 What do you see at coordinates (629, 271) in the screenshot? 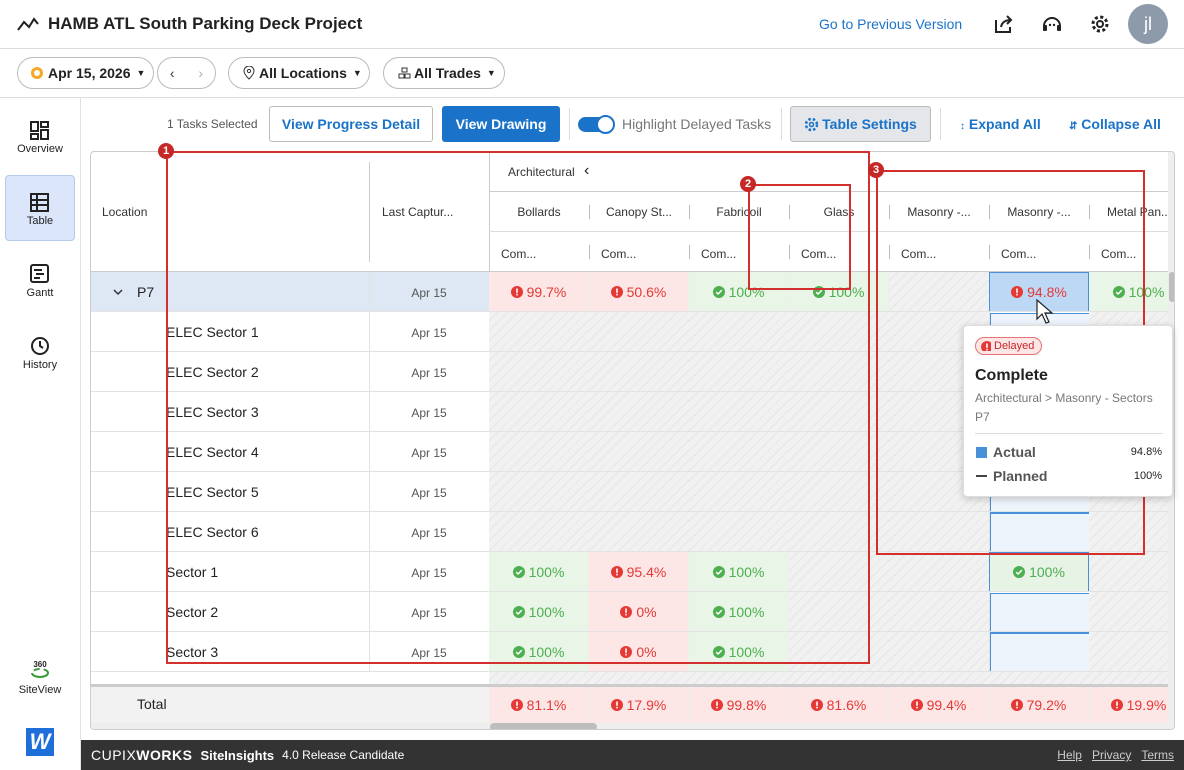
I see `header-bottom-border` at bounding box center [629, 271].